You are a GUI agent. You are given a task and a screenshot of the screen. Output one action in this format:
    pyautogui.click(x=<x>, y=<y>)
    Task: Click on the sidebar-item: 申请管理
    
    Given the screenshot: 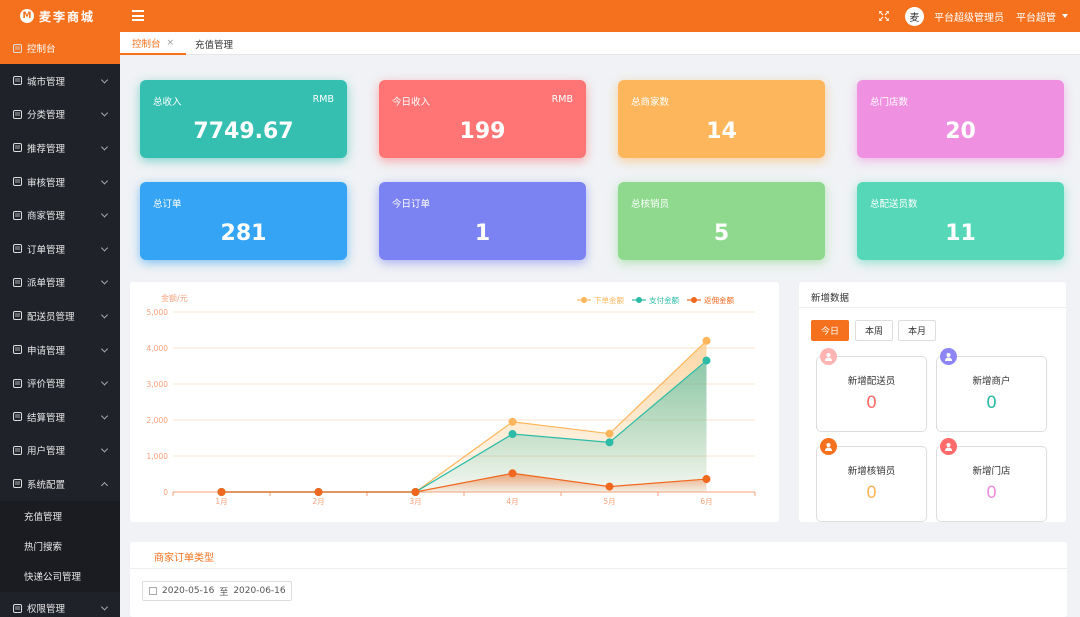 What is the action you would take?
    pyautogui.click(x=60, y=350)
    